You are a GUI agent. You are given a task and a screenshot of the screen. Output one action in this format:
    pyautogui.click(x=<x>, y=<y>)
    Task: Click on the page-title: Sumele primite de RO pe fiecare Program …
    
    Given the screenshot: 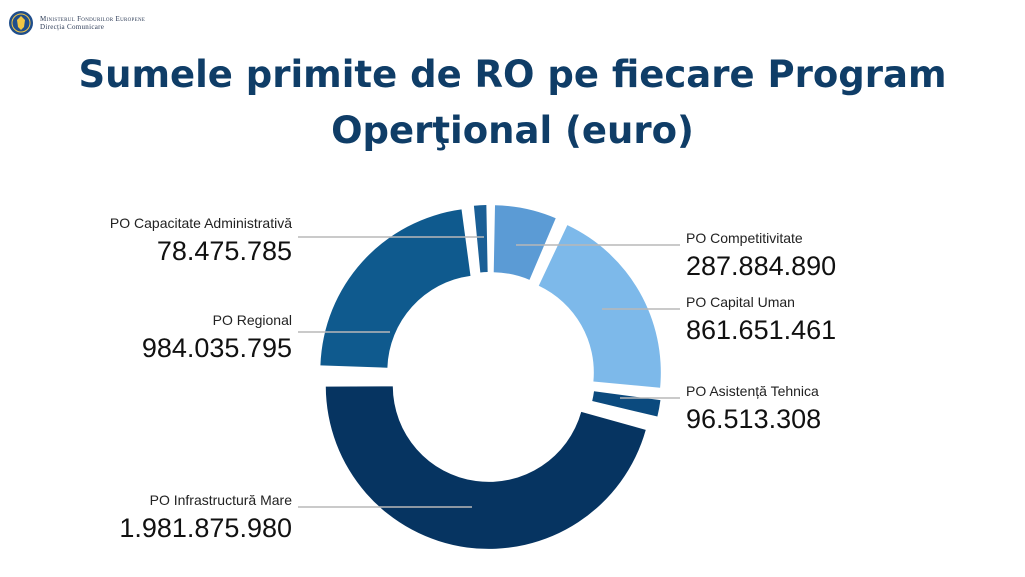 What is the action you would take?
    pyautogui.click(x=512, y=102)
    